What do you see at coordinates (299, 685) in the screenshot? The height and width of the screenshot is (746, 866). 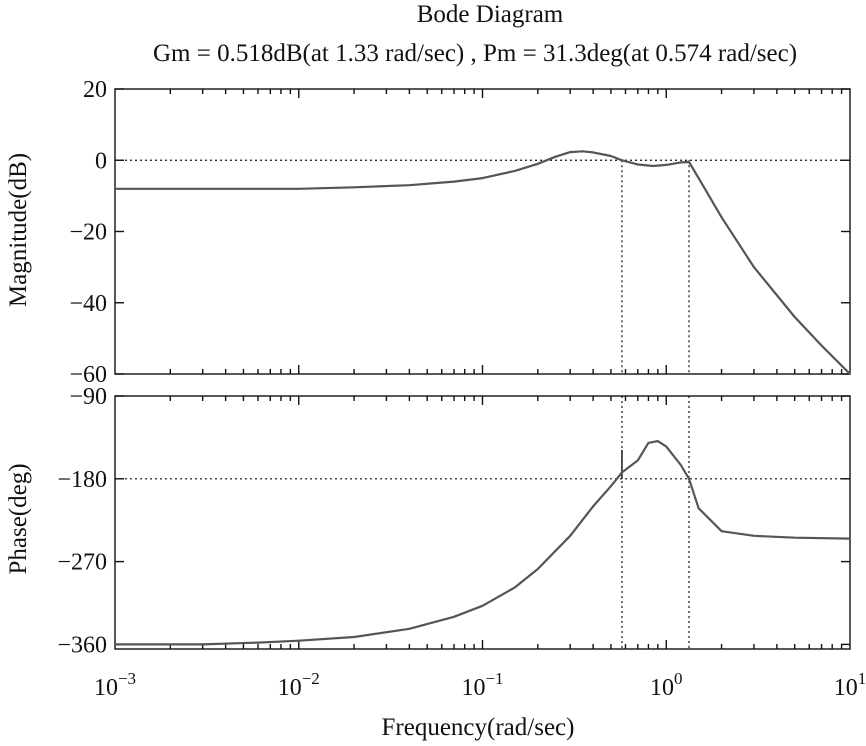 I see `x-tick-label: 10⁻²` at bounding box center [299, 685].